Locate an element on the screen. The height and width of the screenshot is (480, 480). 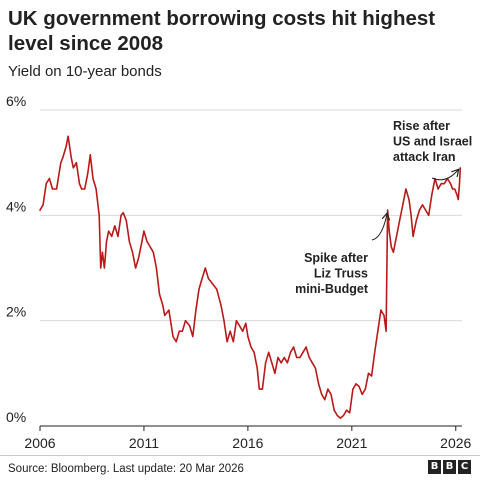
y-tick-label: 2% is located at coordinates (16, 312).